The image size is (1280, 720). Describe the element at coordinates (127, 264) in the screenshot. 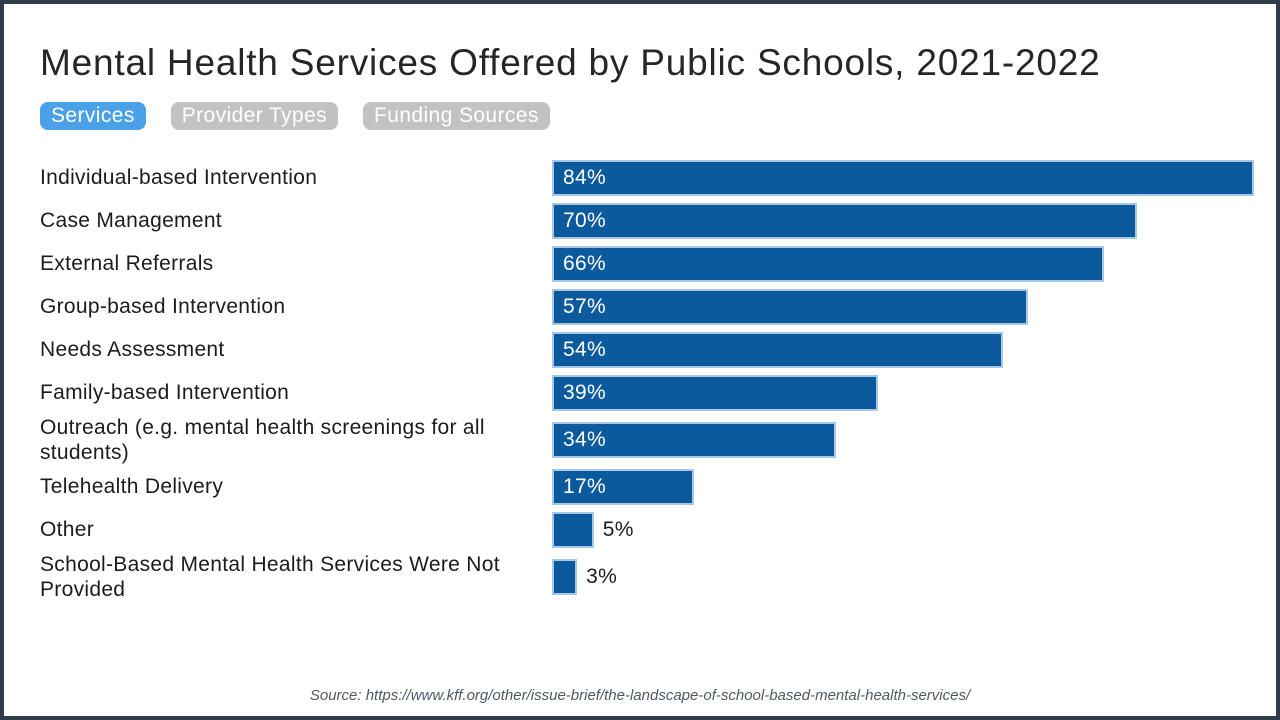

I see `category-label: External Referrals` at that location.